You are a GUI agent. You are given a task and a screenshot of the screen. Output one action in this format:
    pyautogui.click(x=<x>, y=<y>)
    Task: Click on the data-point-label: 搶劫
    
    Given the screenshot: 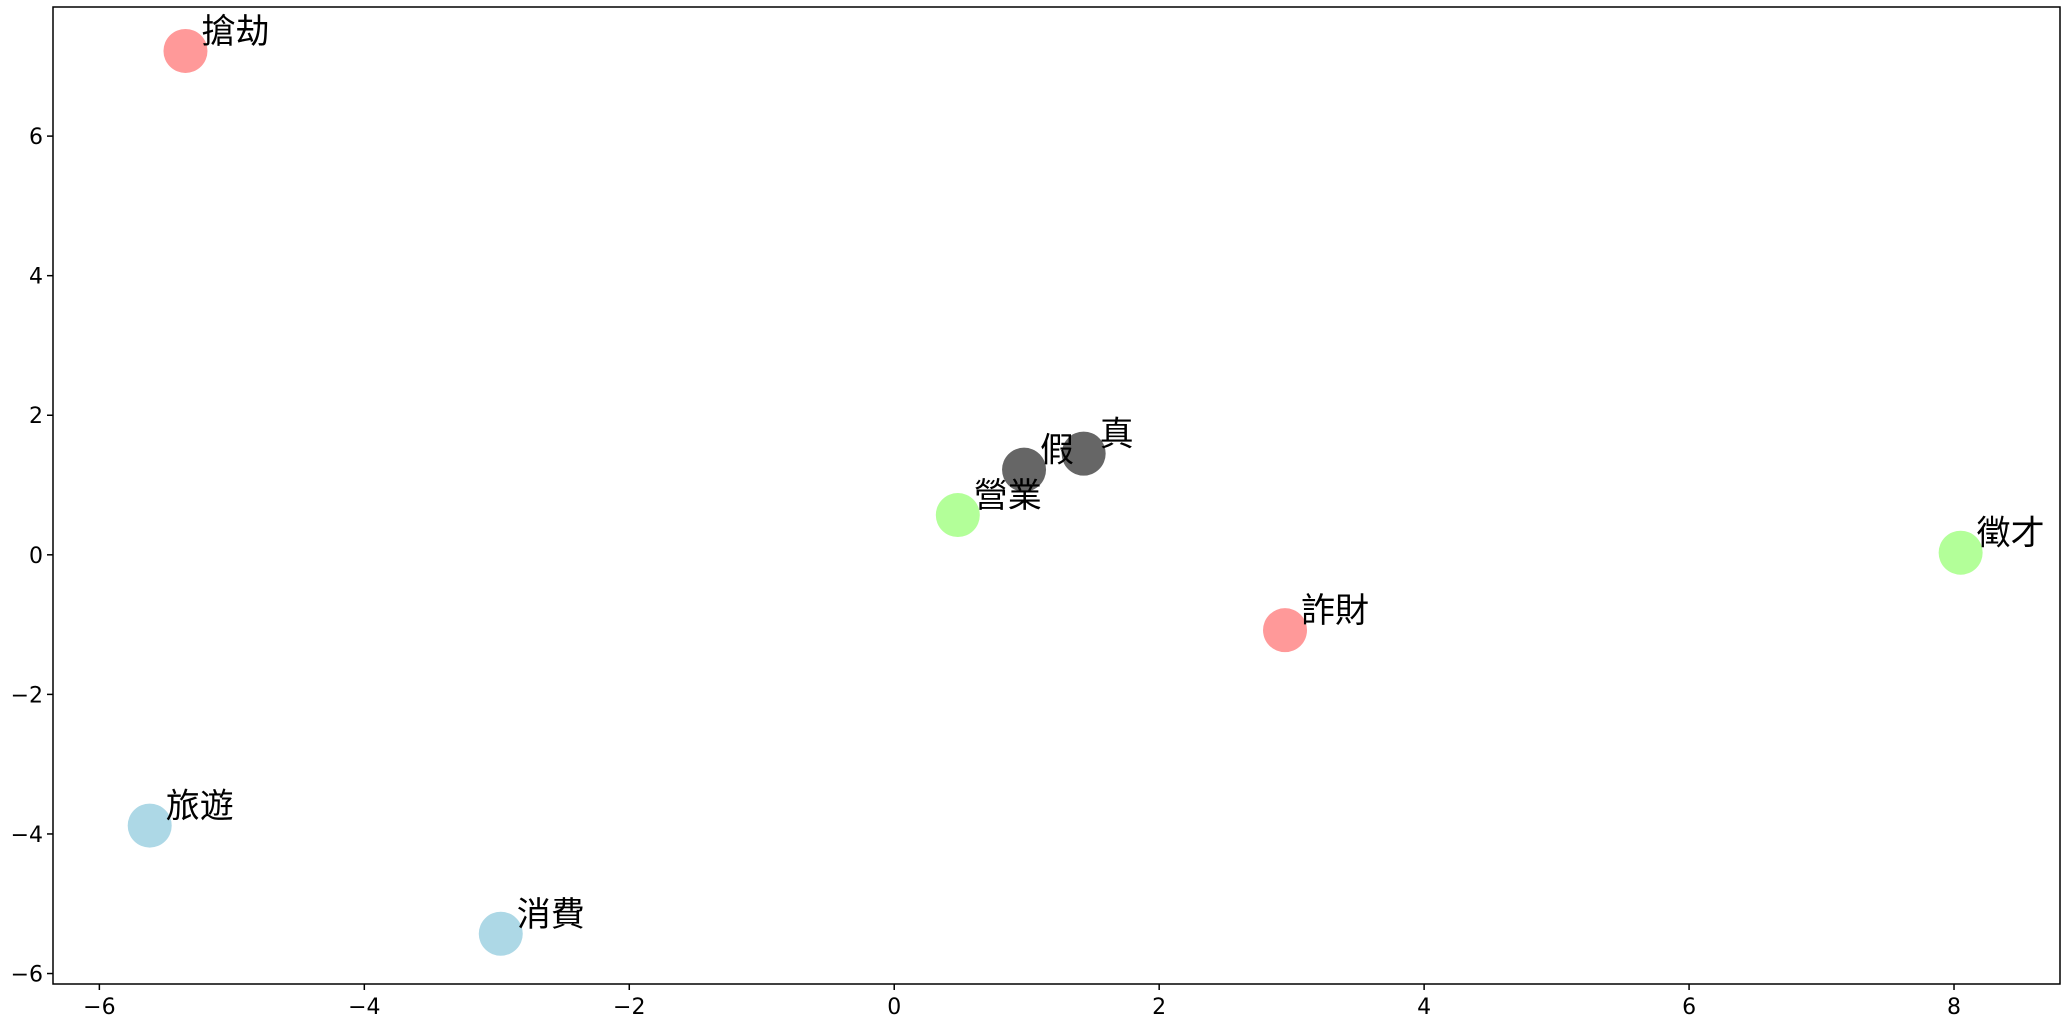 What is the action you would take?
    pyautogui.click(x=235, y=32)
    